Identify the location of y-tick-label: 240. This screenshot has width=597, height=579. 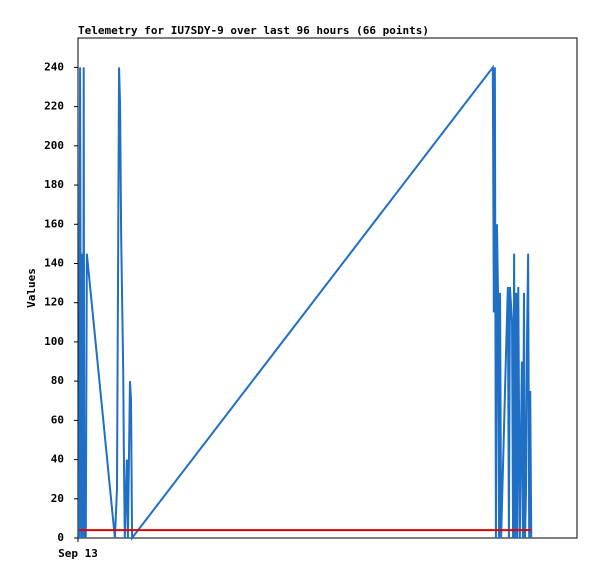
(54, 66).